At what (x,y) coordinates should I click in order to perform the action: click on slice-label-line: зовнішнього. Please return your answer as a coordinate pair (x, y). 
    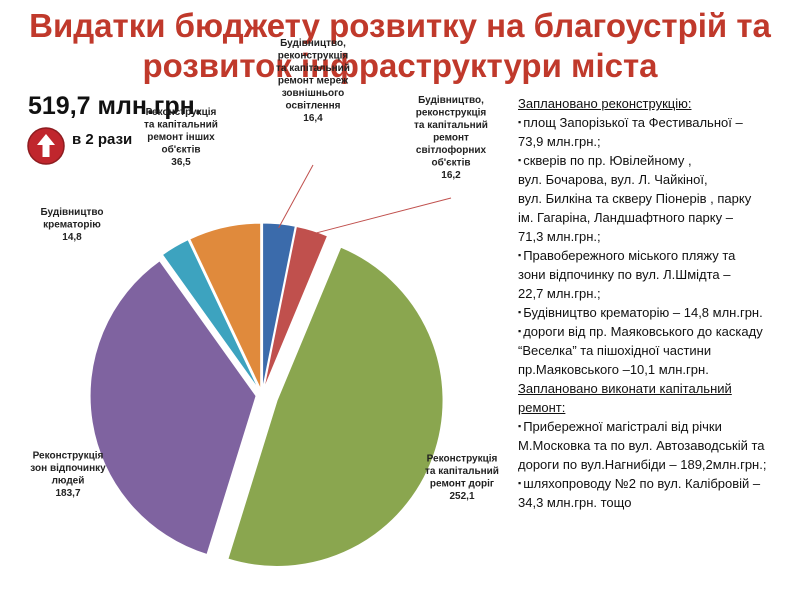
    Looking at the image, I should click on (313, 93).